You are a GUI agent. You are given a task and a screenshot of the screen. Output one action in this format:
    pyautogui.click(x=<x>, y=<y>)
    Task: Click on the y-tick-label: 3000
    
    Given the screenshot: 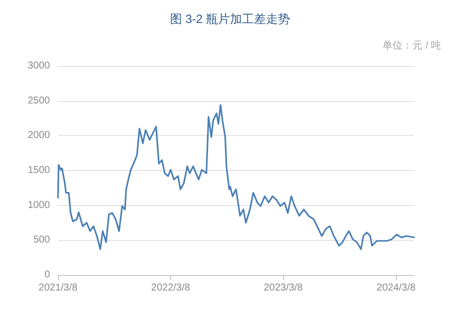 What is the action you would take?
    pyautogui.click(x=39, y=66)
    